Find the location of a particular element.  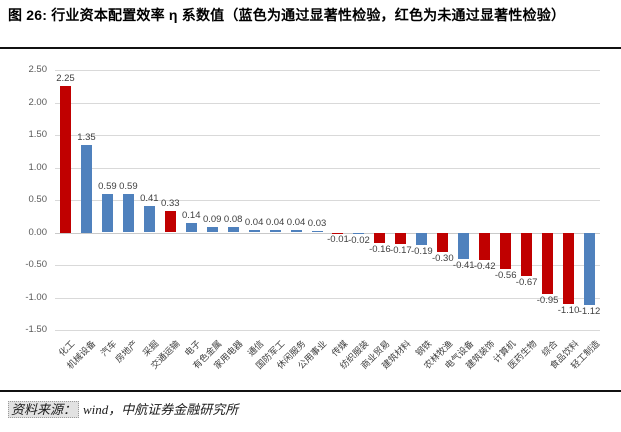

y-tick-label: -1.50 is located at coordinates (36, 329).